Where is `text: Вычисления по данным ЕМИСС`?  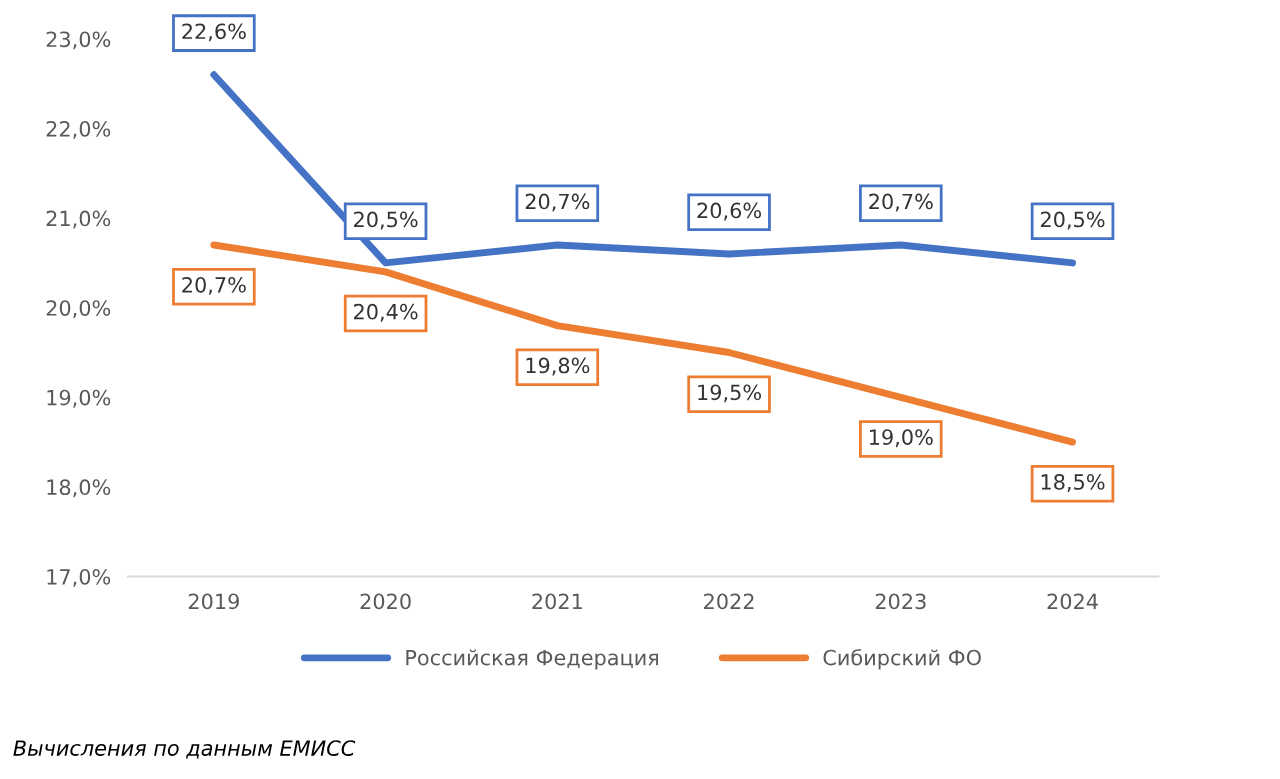
text: Вычисления по данным ЕМИСС is located at coordinates (184, 749).